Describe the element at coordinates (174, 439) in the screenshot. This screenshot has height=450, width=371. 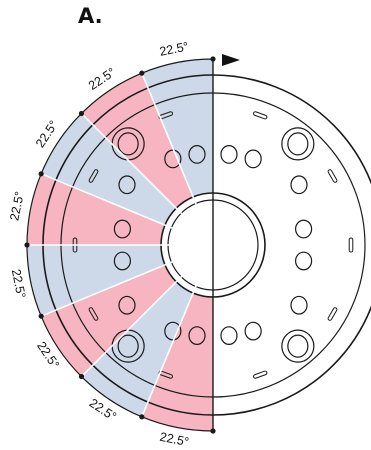
I see `angle-label-8: 22.5°` at that location.